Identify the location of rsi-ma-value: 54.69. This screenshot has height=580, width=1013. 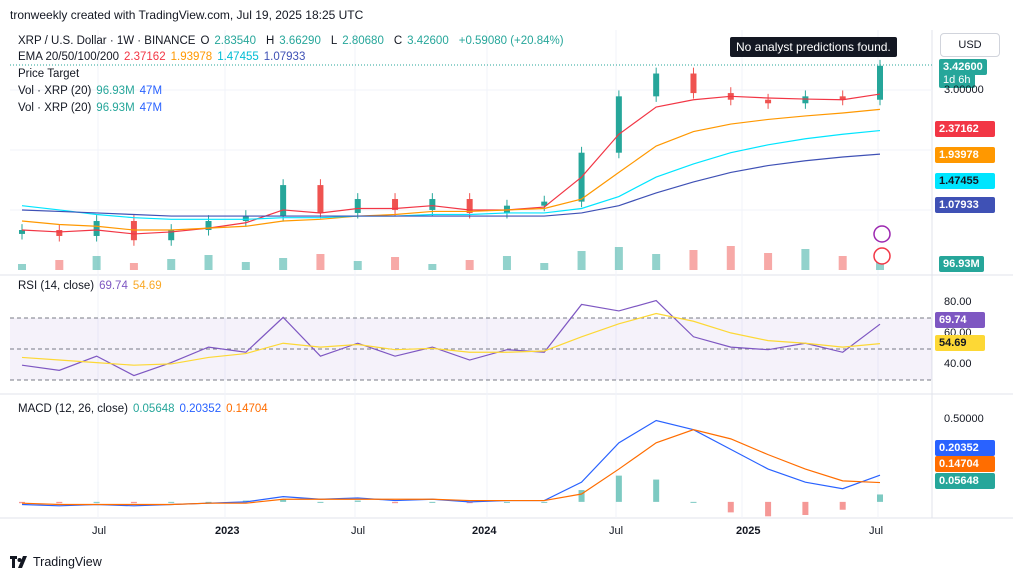
(147, 286).